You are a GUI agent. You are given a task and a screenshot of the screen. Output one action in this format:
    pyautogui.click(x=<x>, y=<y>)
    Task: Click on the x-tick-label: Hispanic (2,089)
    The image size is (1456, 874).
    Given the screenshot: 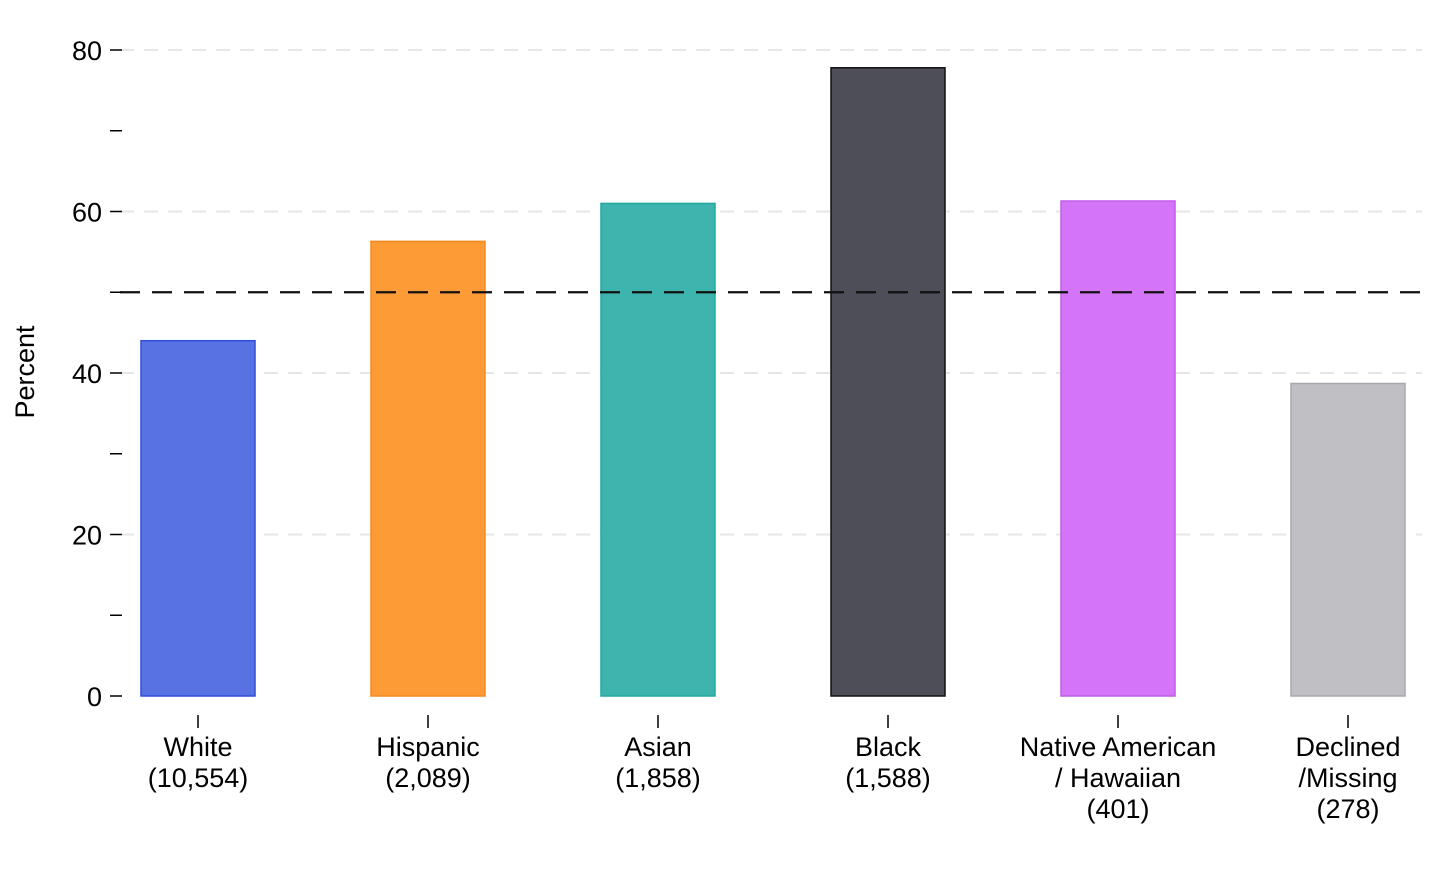 What is the action you would take?
    pyautogui.click(x=428, y=762)
    